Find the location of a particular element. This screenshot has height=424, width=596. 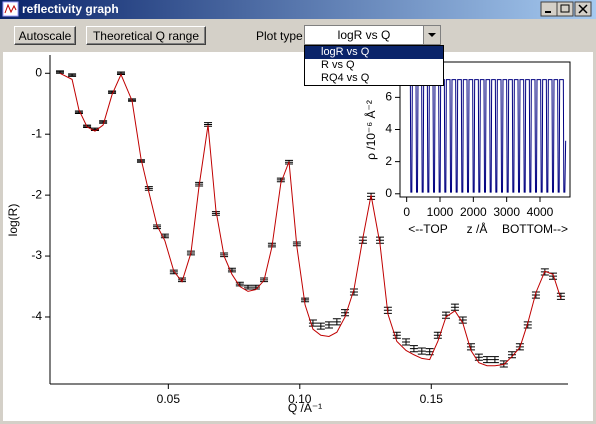

dropdown-value: logR vs Q is located at coordinates (364, 35).